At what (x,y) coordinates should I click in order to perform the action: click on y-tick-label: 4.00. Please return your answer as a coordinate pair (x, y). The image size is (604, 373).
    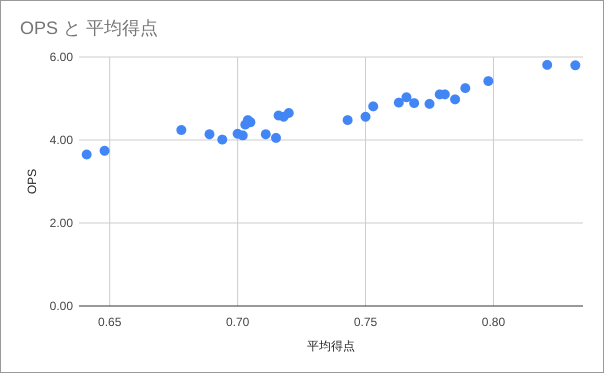
    Looking at the image, I should click on (62, 140).